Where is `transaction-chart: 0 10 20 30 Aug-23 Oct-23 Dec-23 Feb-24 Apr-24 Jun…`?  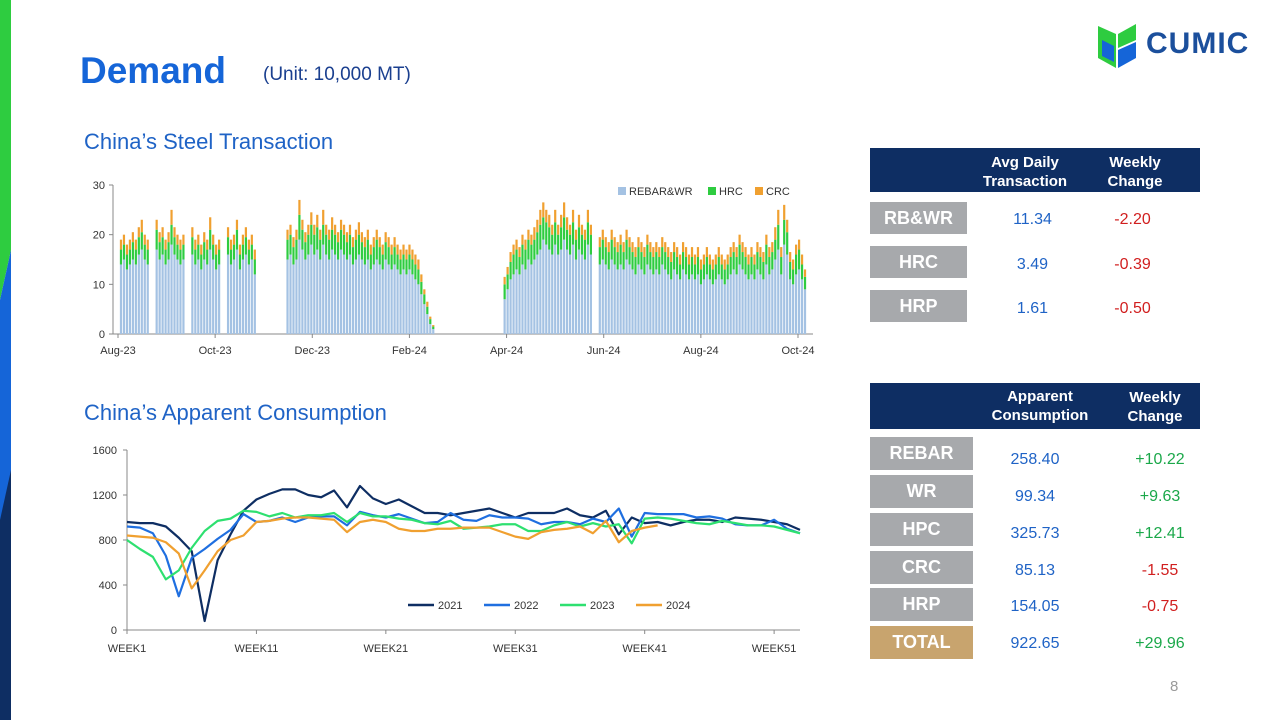
transaction-chart: 0 10 20 30 Aug-23 Oct-23 Dec-23 Feb-24 Apr-24 Jun… is located at coordinates (454, 268).